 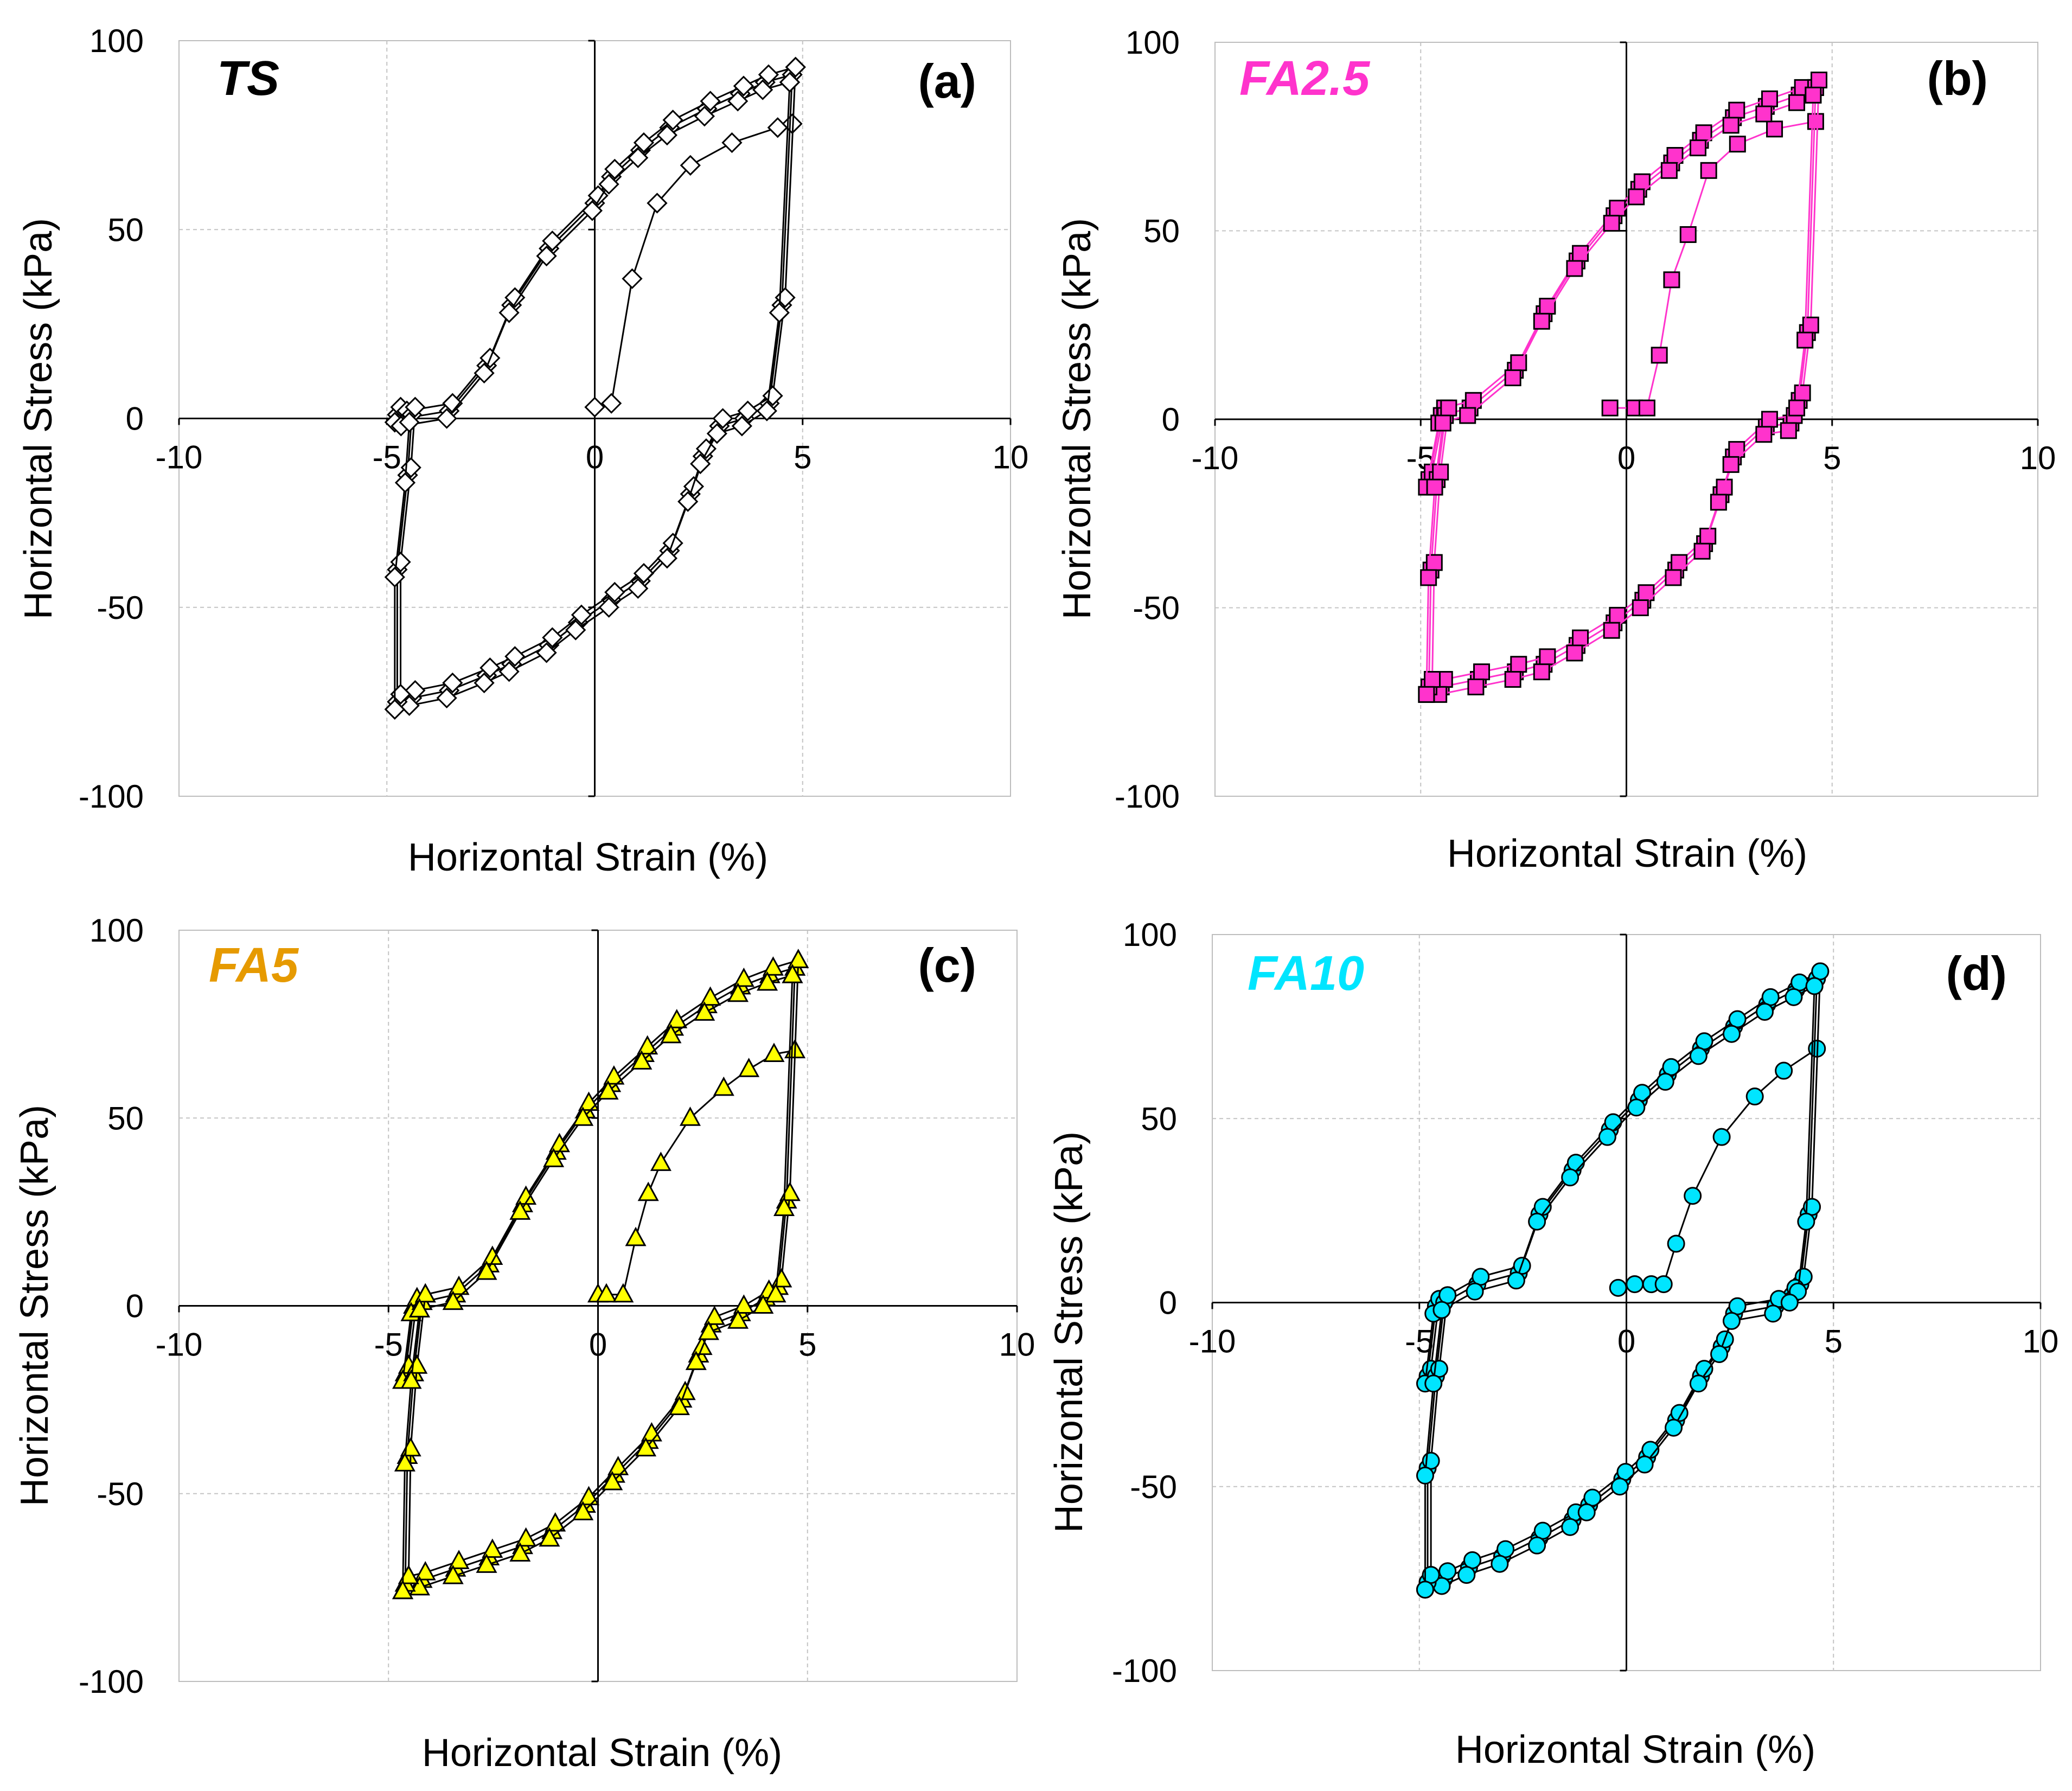 What do you see at coordinates (248, 79) in the screenshot?
I see `panel-a-sample-label: TS` at bounding box center [248, 79].